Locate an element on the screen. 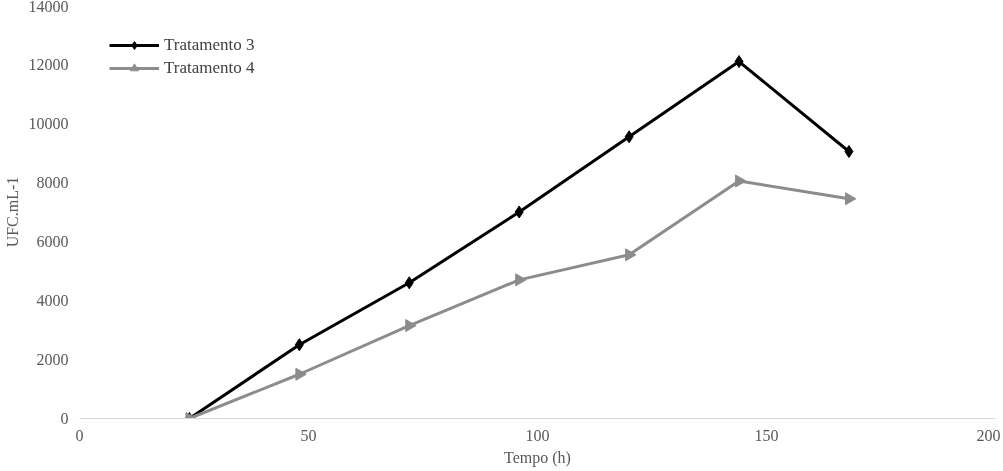 This screenshot has width=1003, height=471. y-tick-label: 14000 is located at coordinates (48, 7).